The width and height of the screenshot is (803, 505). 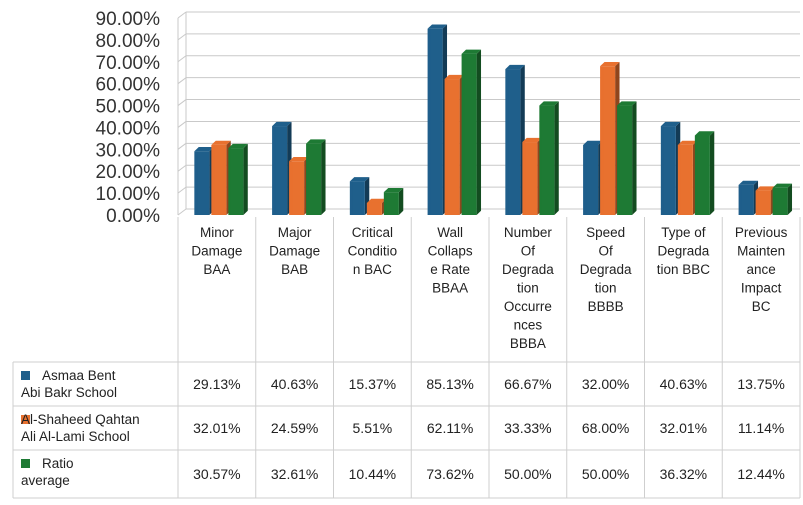 What do you see at coordinates (128, 194) in the screenshot?
I see `y-tick-label: 10.00%` at bounding box center [128, 194].